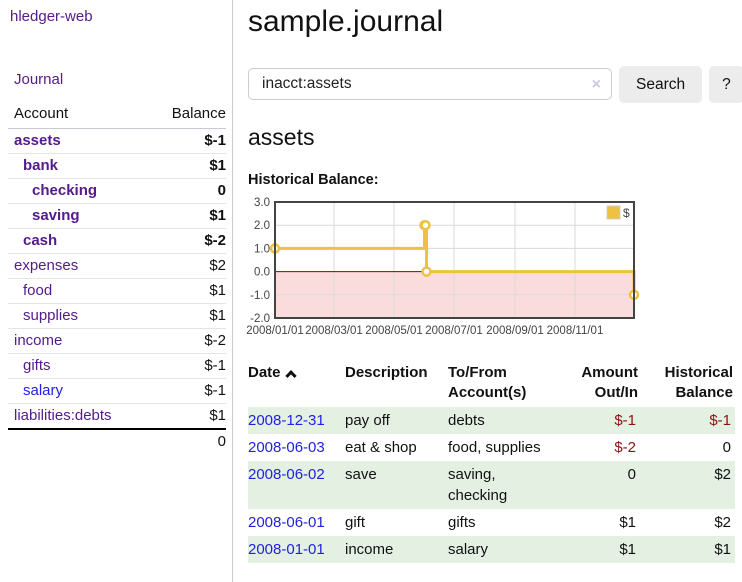  What do you see at coordinates (117, 241) in the screenshot?
I see `account-row: cash $-2` at bounding box center [117, 241].